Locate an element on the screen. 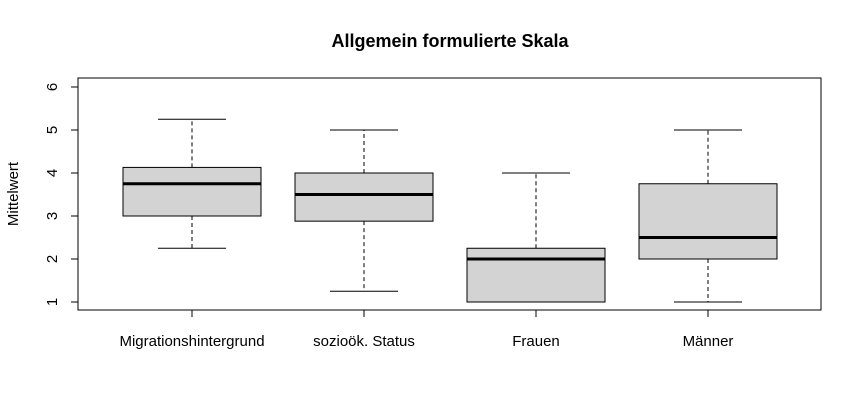  y-tick-label: 4 is located at coordinates (52, 173).